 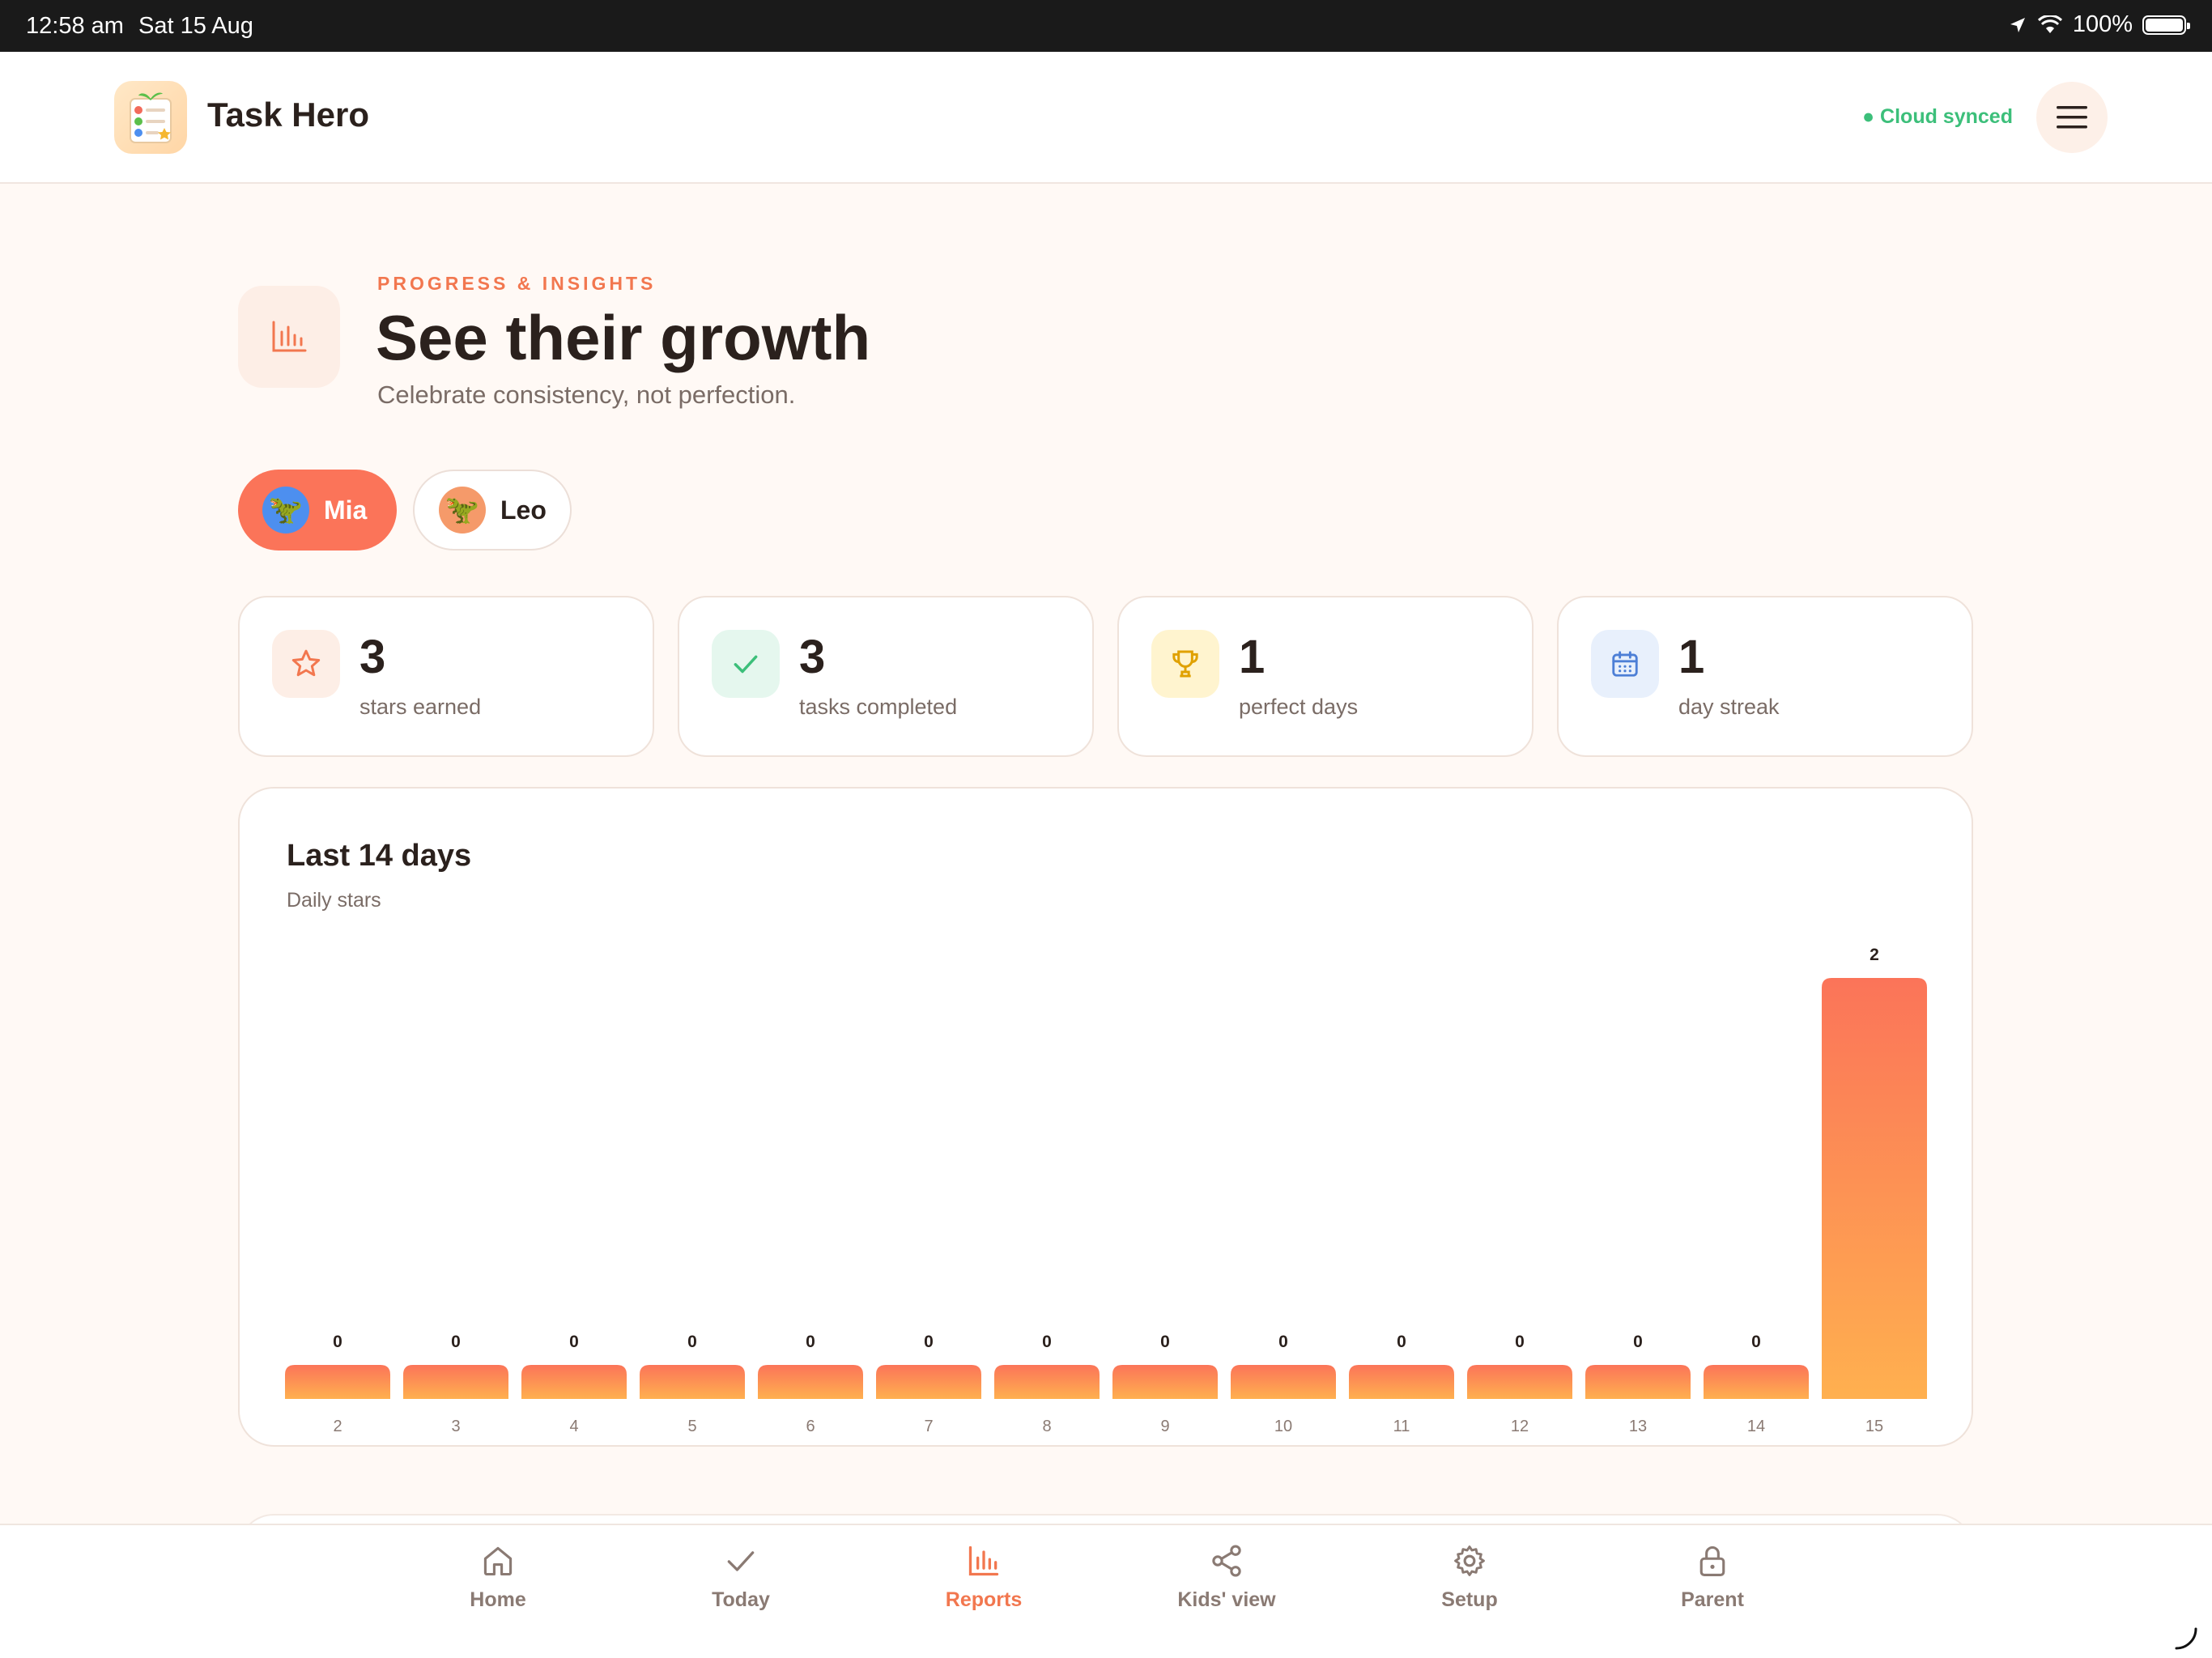 I want to click on reports-hero-icon, so click(x=289, y=337).